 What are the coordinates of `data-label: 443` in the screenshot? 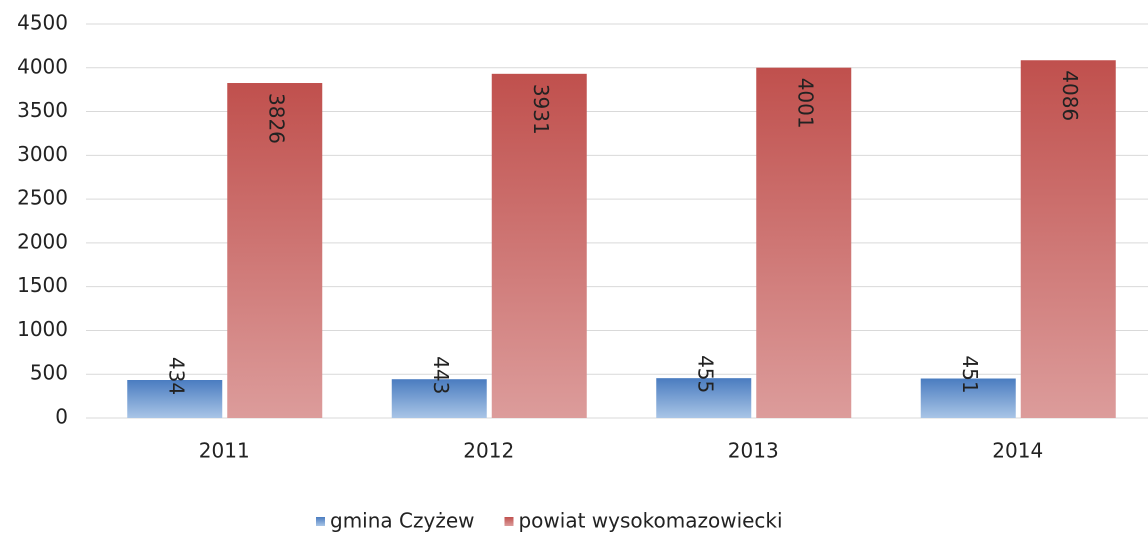 It's located at (441, 375).